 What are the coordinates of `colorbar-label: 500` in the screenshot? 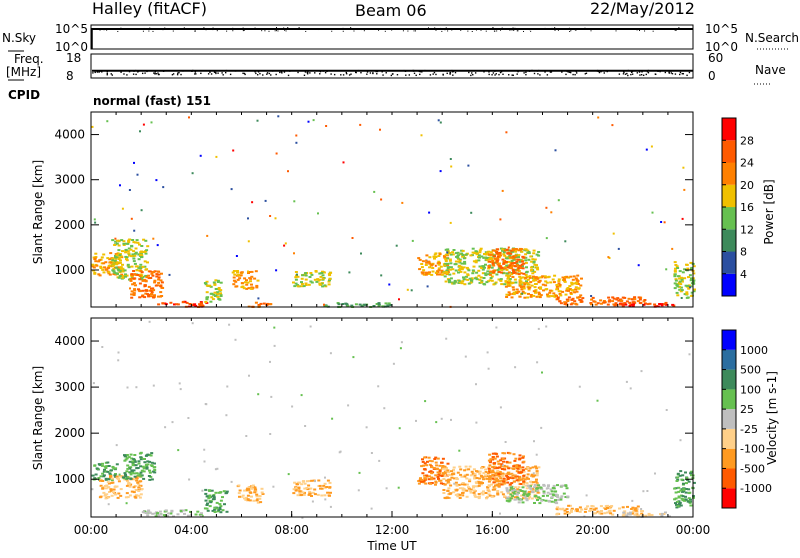 It's located at (750, 370).